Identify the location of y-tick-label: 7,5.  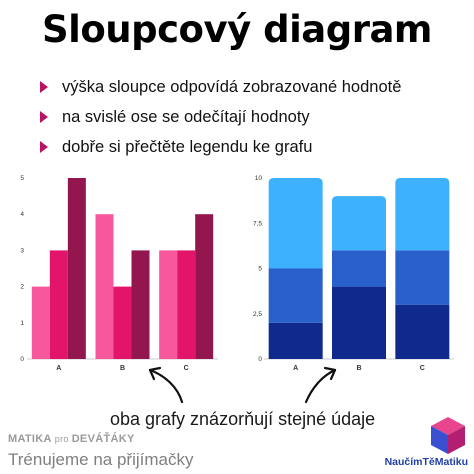
(257, 223).